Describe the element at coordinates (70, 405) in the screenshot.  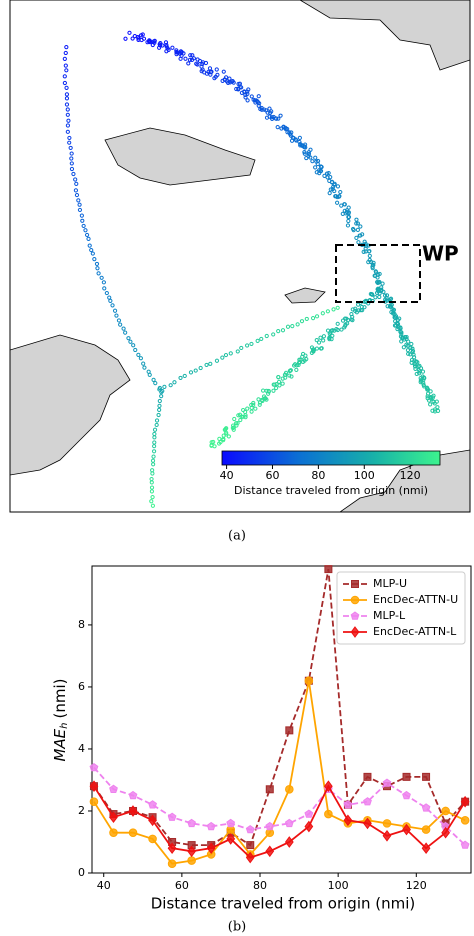
I see `land` at that location.